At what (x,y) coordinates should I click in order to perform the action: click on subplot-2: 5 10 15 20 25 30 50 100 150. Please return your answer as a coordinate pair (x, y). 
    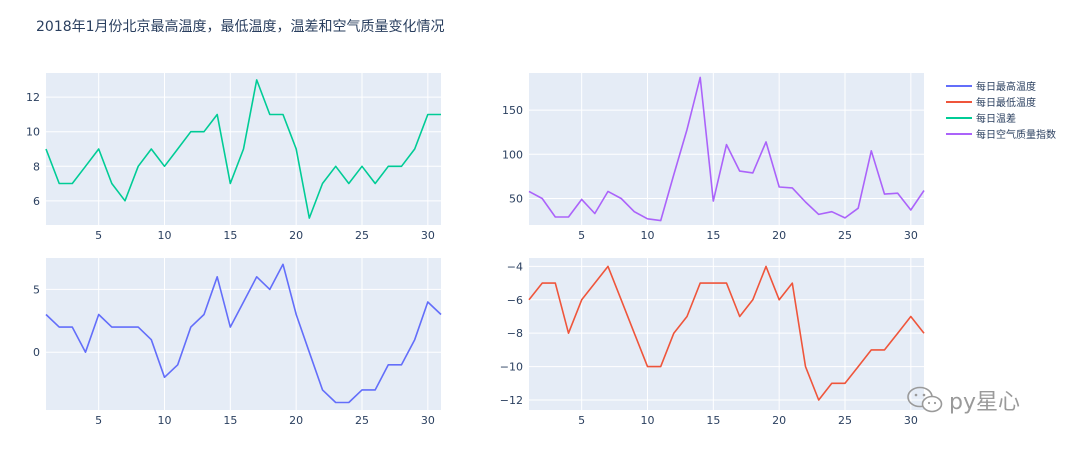
    Looking at the image, I should click on (713, 157).